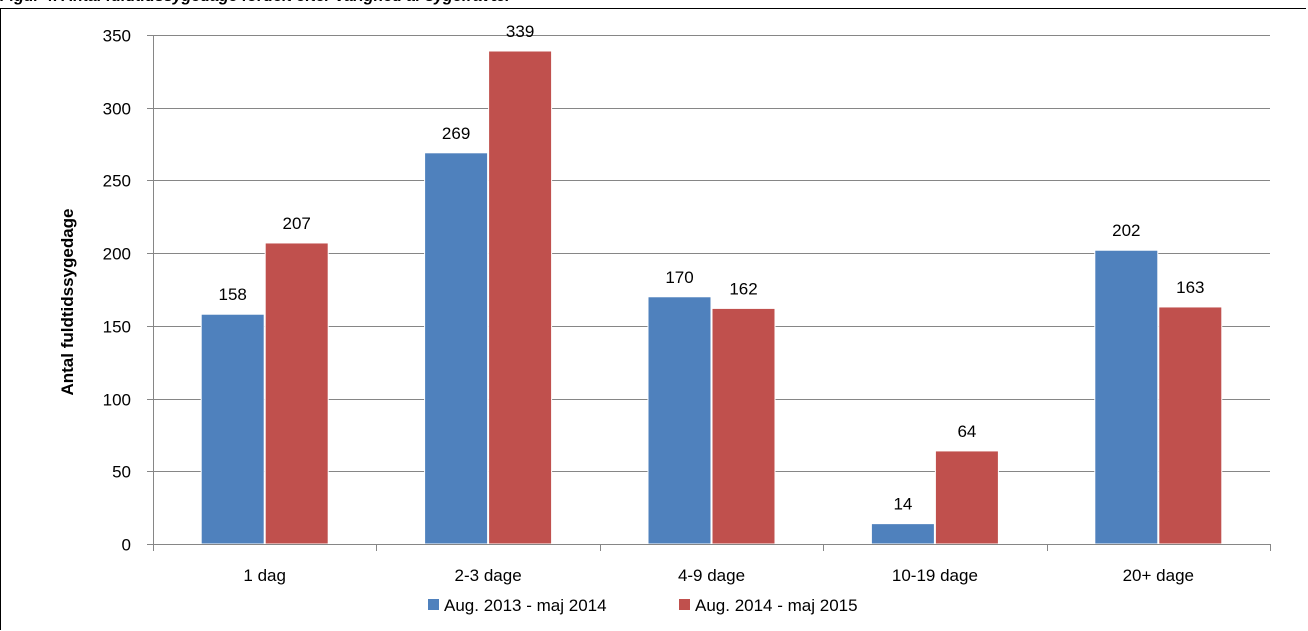 The height and width of the screenshot is (631, 1308). Describe the element at coordinates (679, 277) in the screenshot. I see `data-label: 170` at that location.